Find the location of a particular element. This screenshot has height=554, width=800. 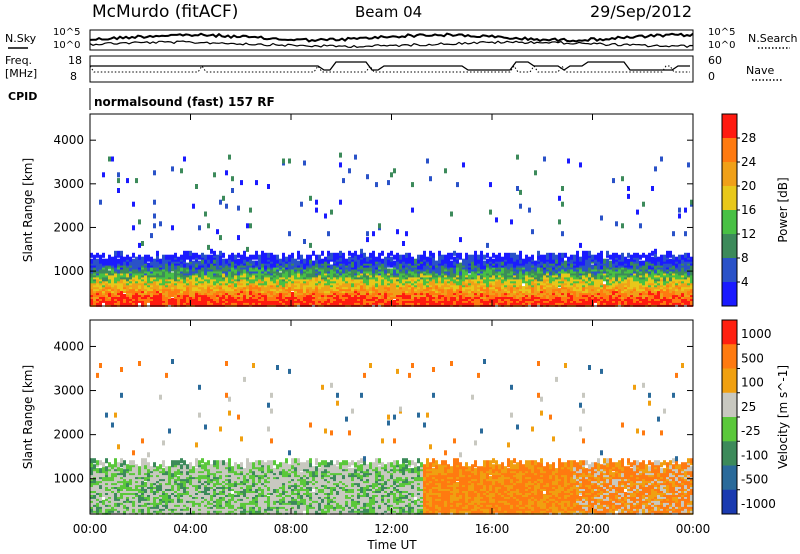

date-title: 29/Sep/2012 is located at coordinates (641, 11).